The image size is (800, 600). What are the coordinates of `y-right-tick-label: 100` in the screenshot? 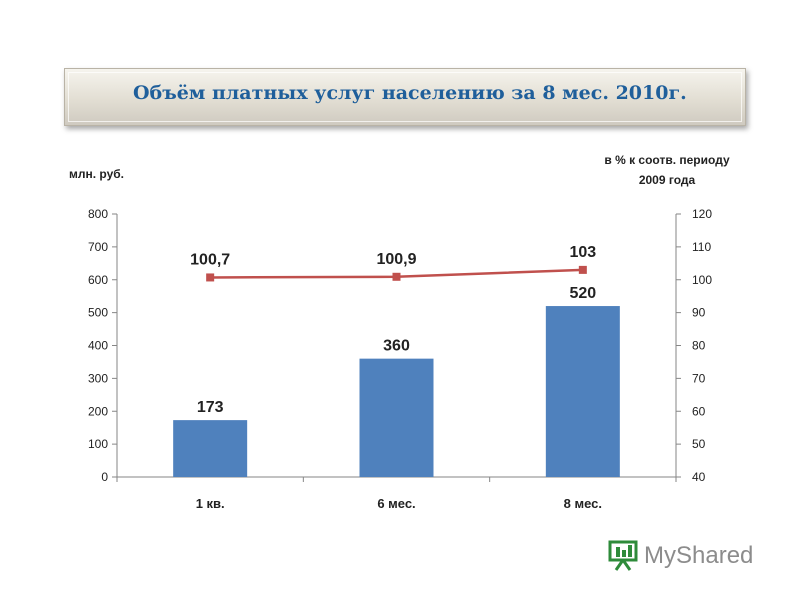 It's located at (702, 280).